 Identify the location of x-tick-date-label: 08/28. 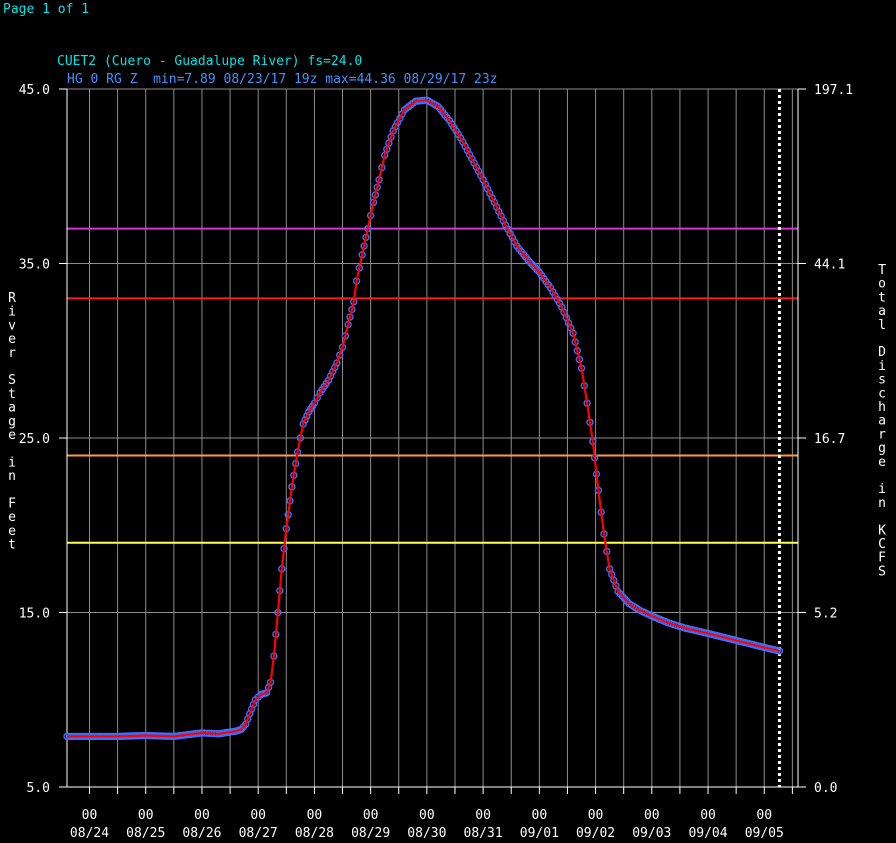
(314, 833).